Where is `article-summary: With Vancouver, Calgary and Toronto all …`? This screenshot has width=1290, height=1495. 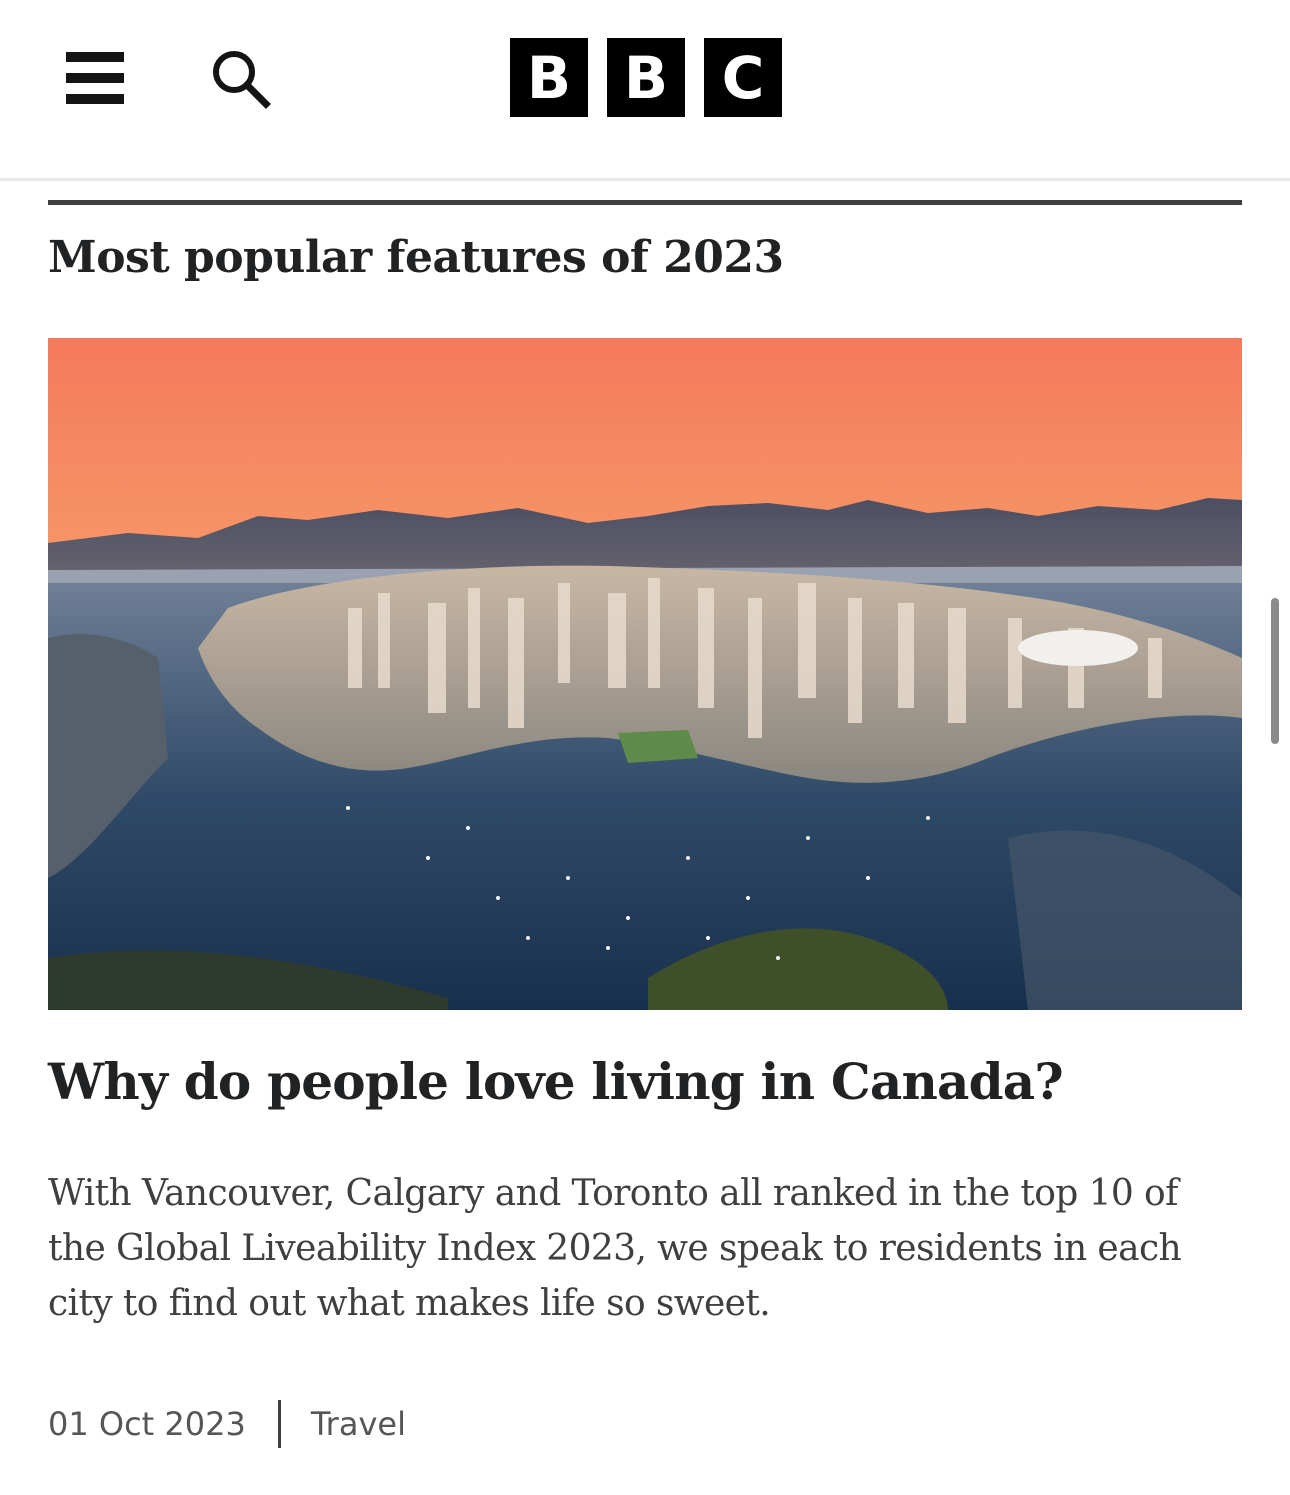 article-summary: With Vancouver, Calgary and Toronto all … is located at coordinates (615, 1248).